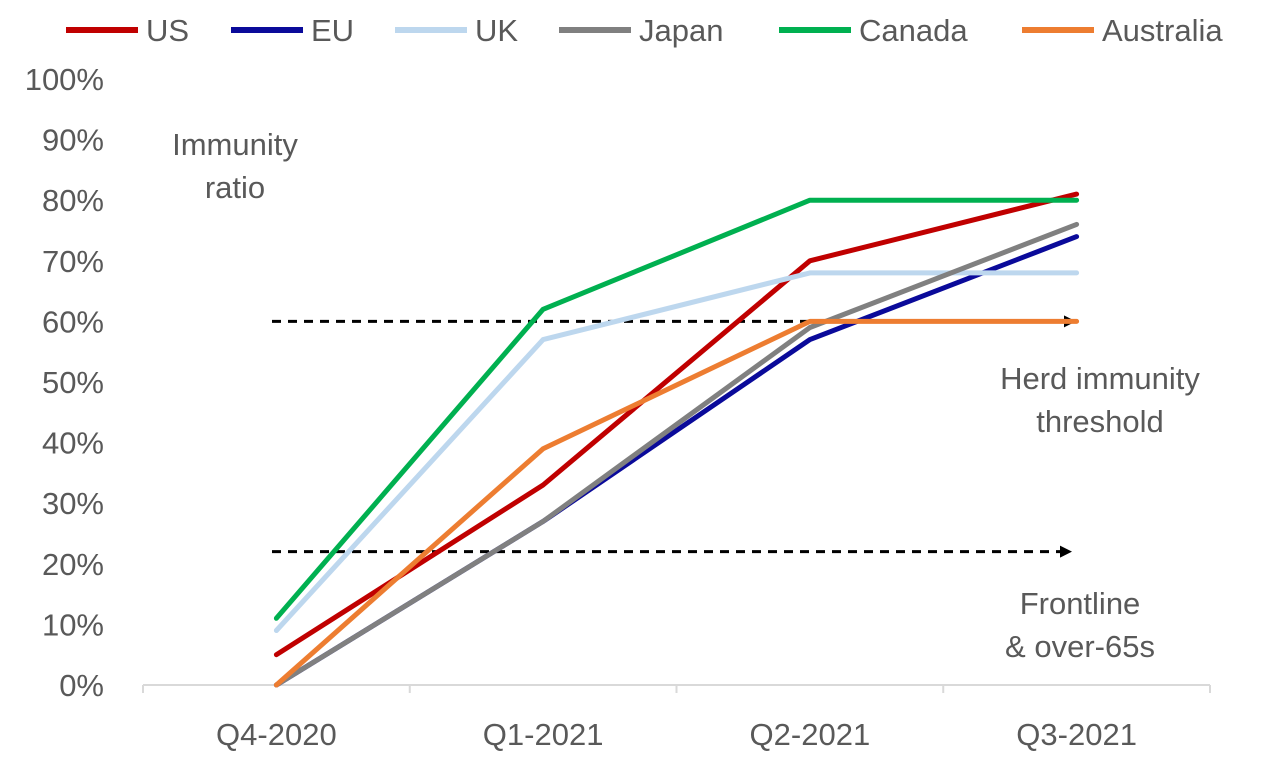 The width and height of the screenshot is (1280, 761). What do you see at coordinates (81, 685) in the screenshot?
I see `y-tick-label: 0%` at bounding box center [81, 685].